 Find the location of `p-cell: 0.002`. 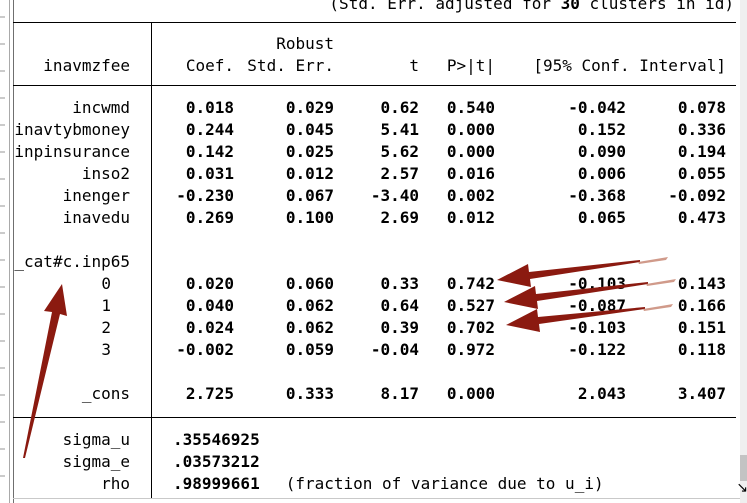

p-cell: 0.002 is located at coordinates (470, 195).